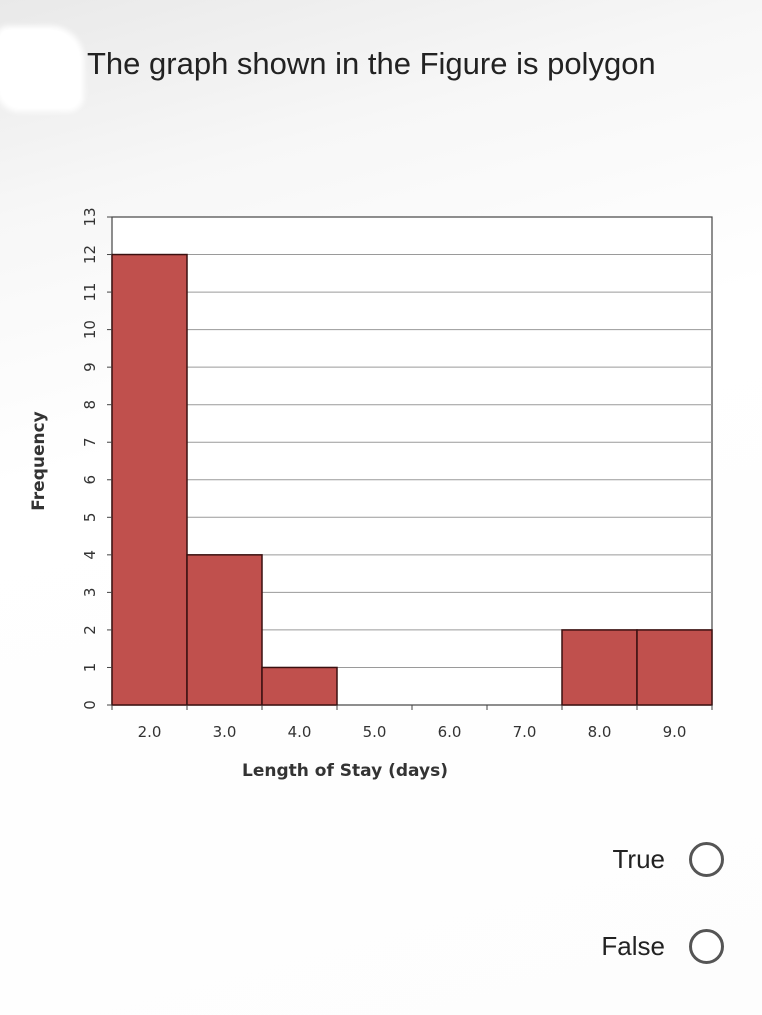  What do you see at coordinates (639, 859) in the screenshot?
I see `option-true-label: True` at bounding box center [639, 859].